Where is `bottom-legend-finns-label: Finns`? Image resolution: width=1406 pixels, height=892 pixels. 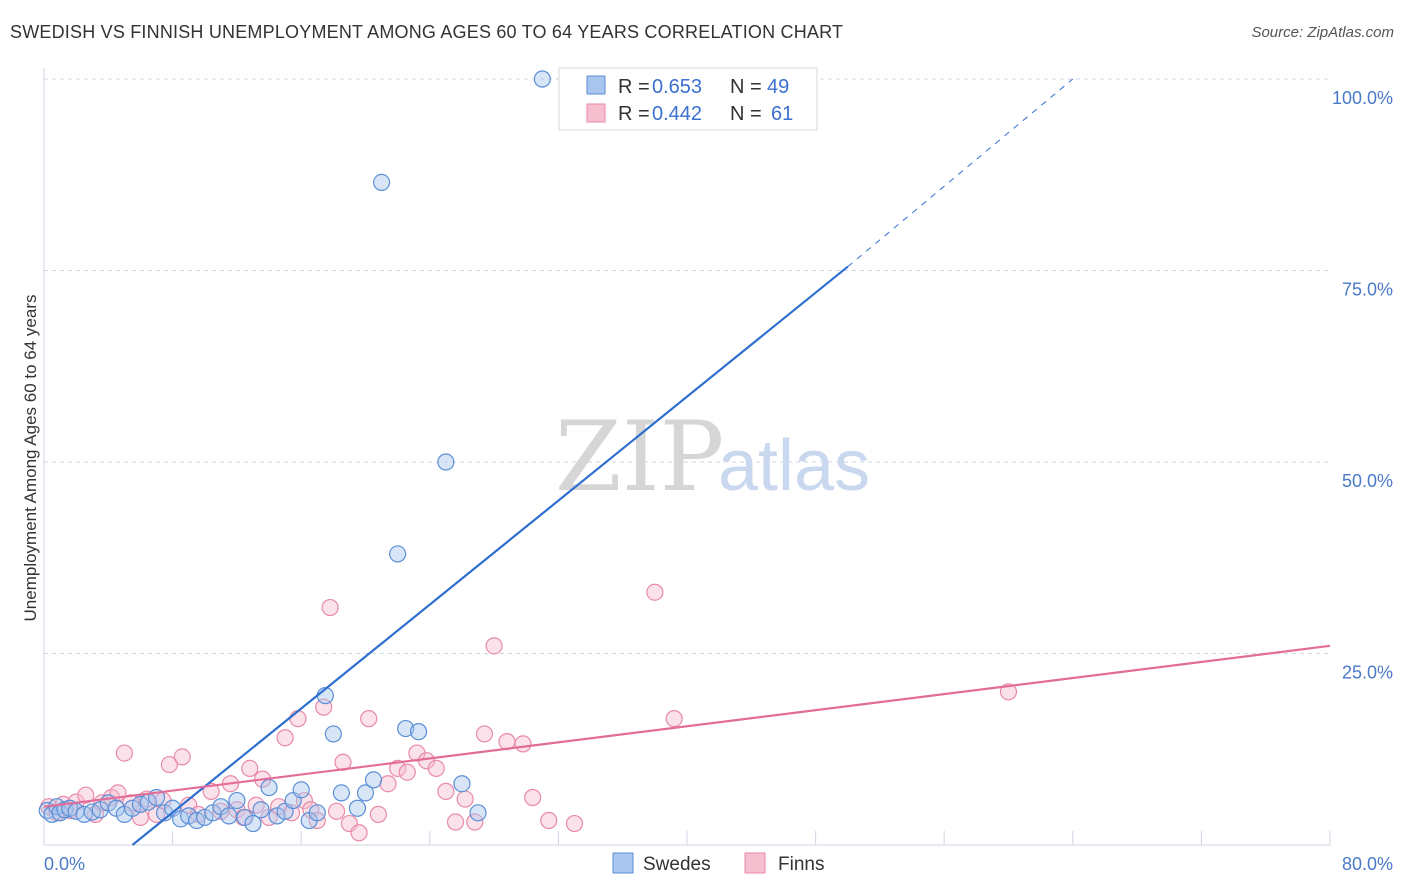
bottom-legend-finns-label: Finns is located at coordinates (801, 864).